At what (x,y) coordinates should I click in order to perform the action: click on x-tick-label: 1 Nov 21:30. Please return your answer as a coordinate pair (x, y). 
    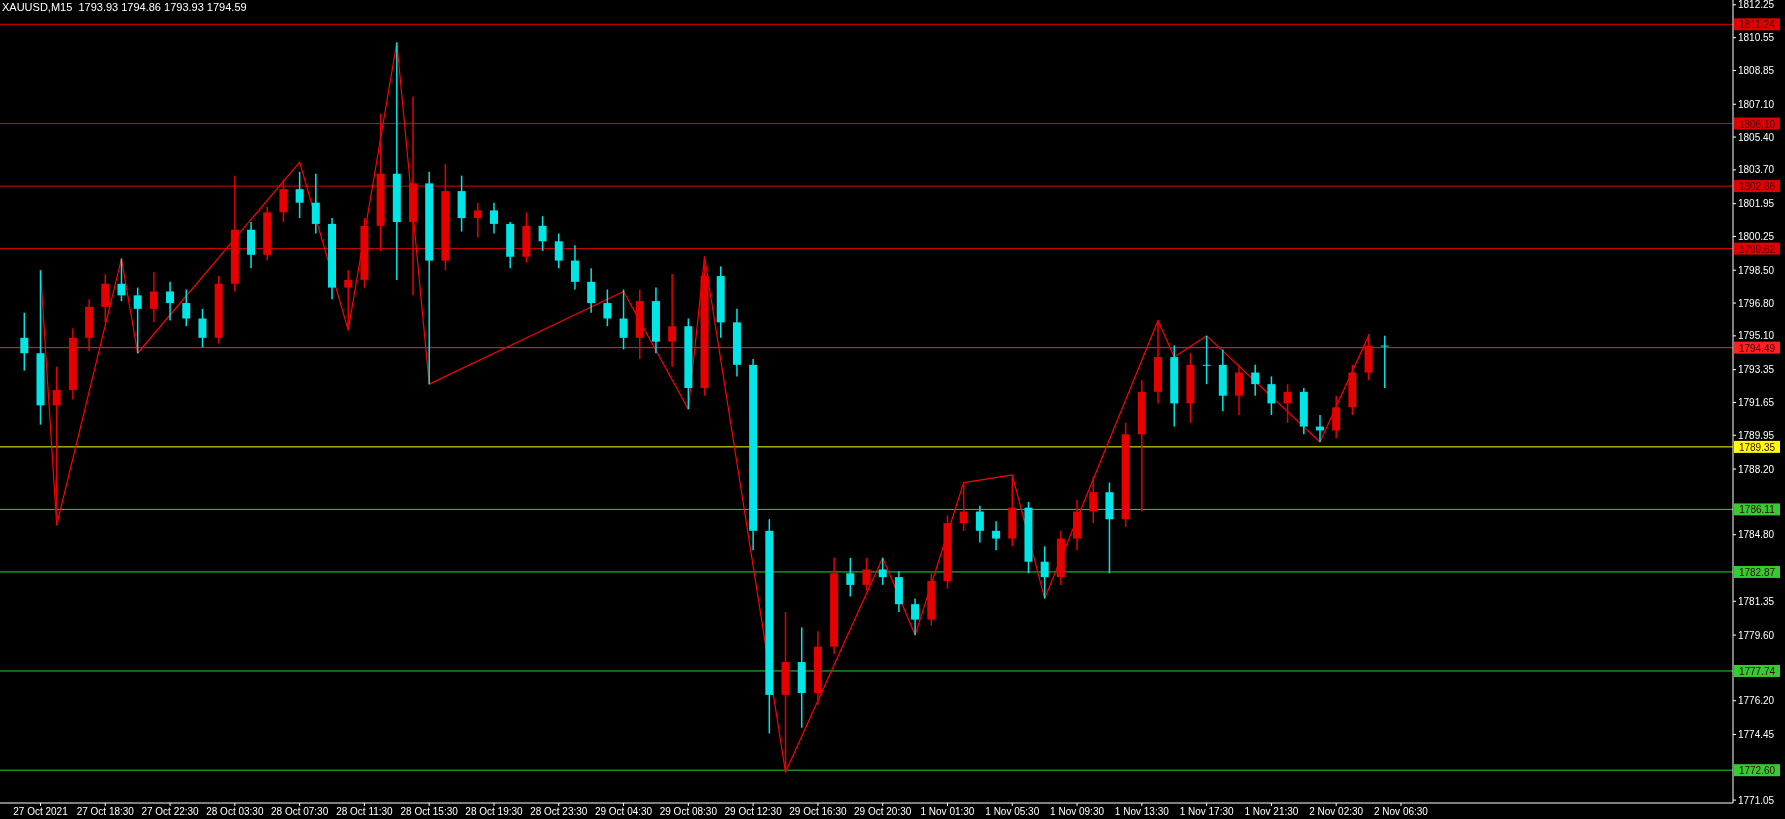
    Looking at the image, I should click on (1271, 812).